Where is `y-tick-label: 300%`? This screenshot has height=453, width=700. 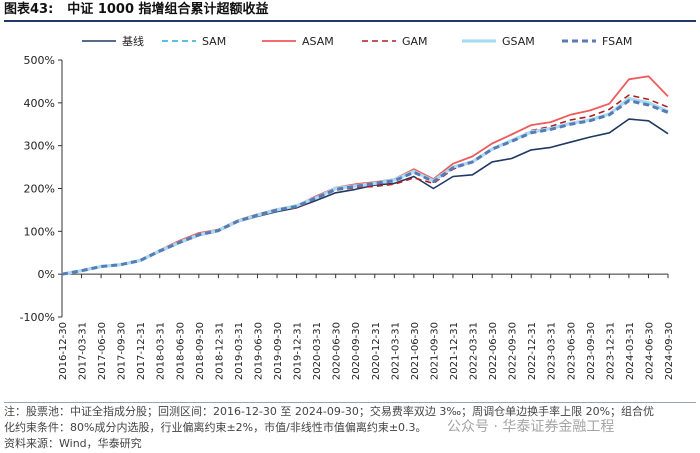
y-tick-label: 300% is located at coordinates (39, 146).